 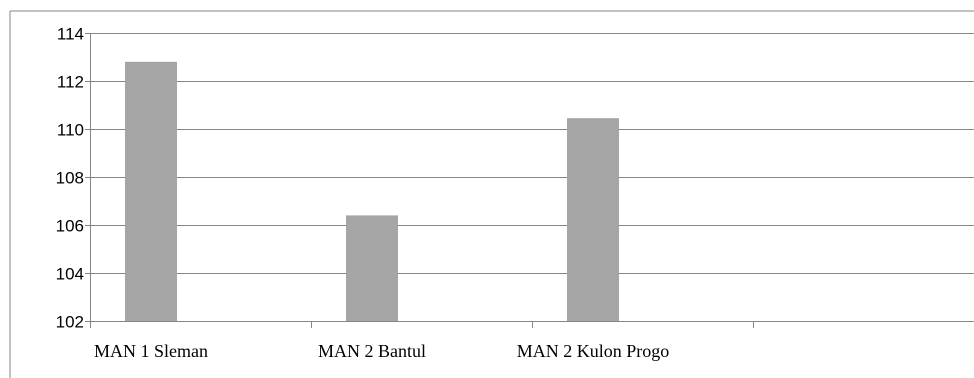 What do you see at coordinates (70, 226) in the screenshot?
I see `y-tick-label-106: 106` at bounding box center [70, 226].